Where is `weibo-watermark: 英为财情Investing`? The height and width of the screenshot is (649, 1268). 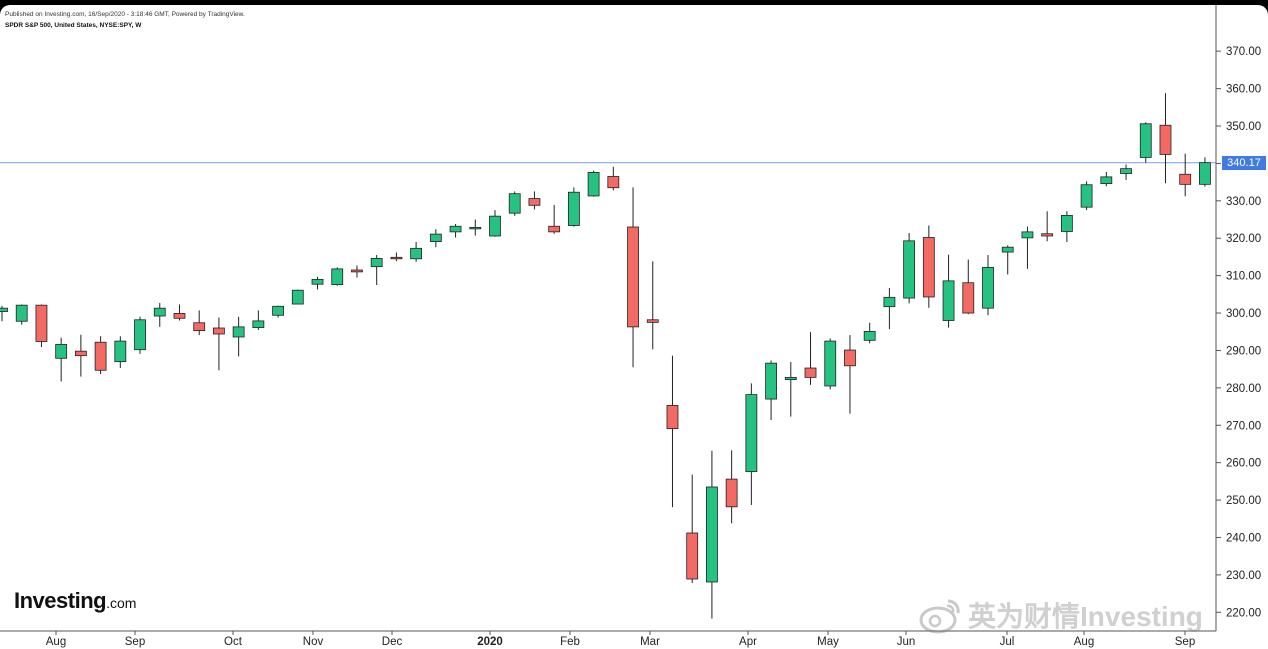
weibo-watermark: 英为财情Investing is located at coordinates (1088, 620).